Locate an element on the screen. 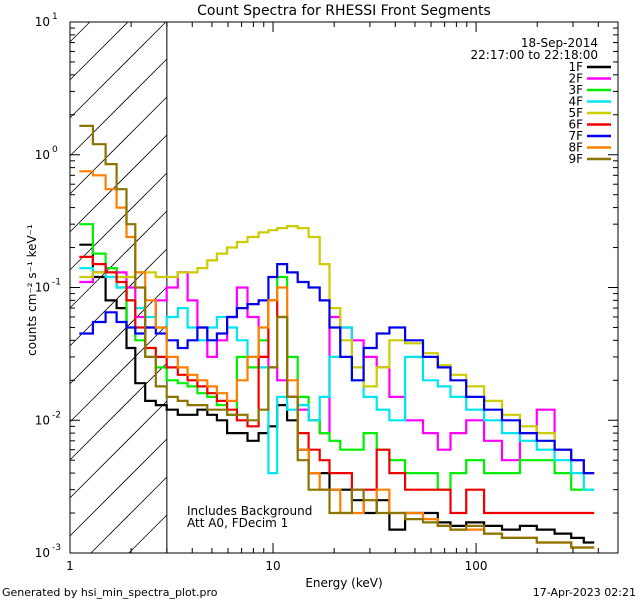 This screenshot has width=640, height=600. legend-label-5F: 5F is located at coordinates (575, 113).